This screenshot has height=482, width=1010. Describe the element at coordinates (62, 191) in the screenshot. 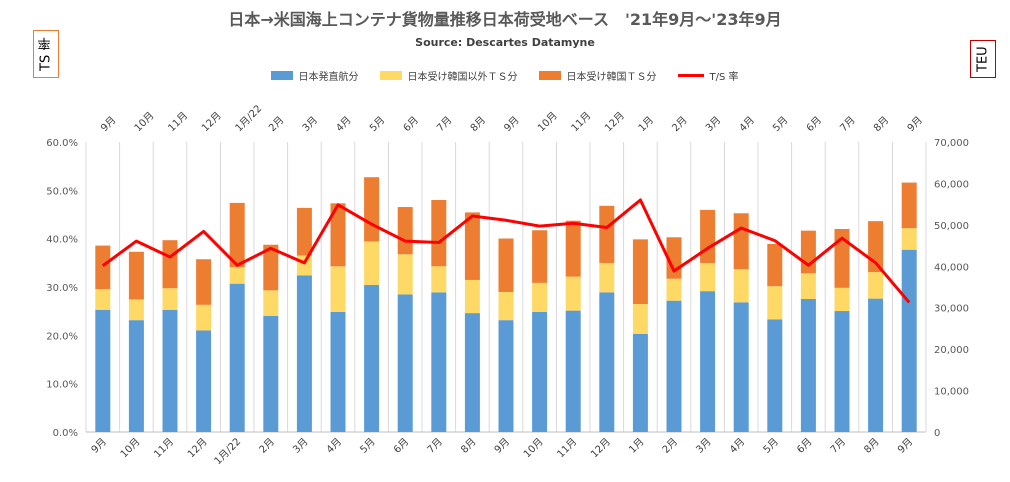

I see `left-tick-label: 50.0%` at that location.